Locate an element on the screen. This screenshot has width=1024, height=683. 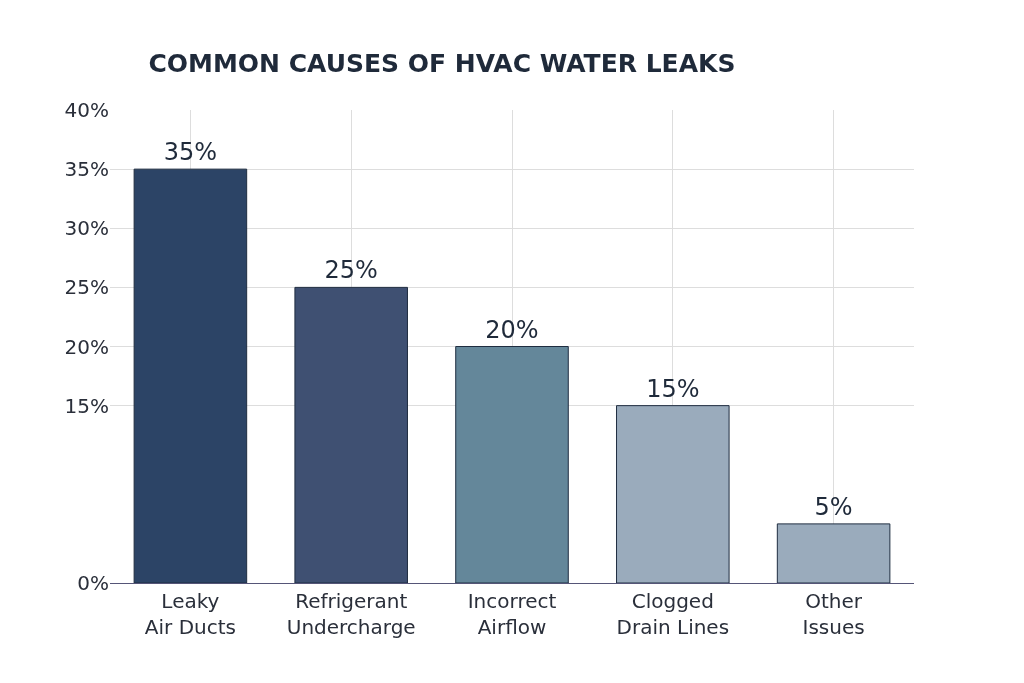
y-tick-label: 40% is located at coordinates (86, 110).